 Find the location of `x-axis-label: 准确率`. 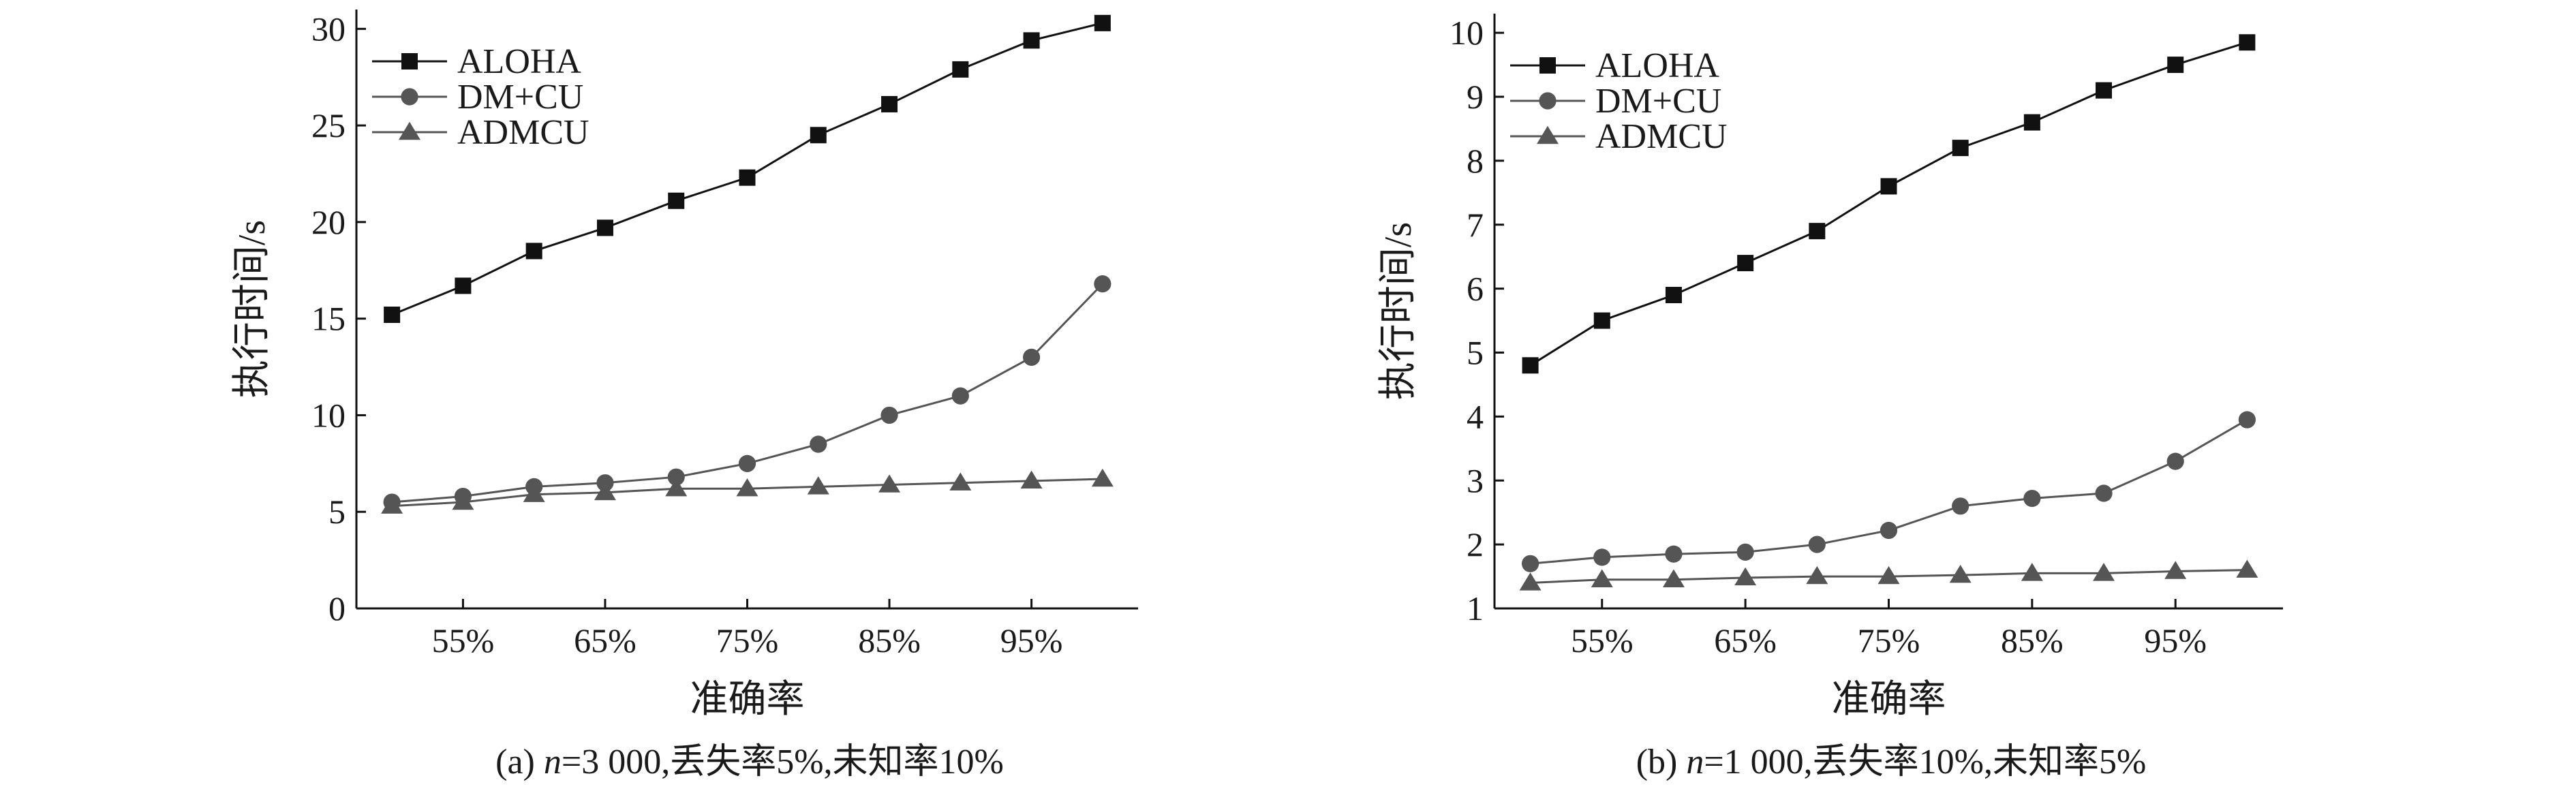

x-axis-label: 准确率 is located at coordinates (747, 700).